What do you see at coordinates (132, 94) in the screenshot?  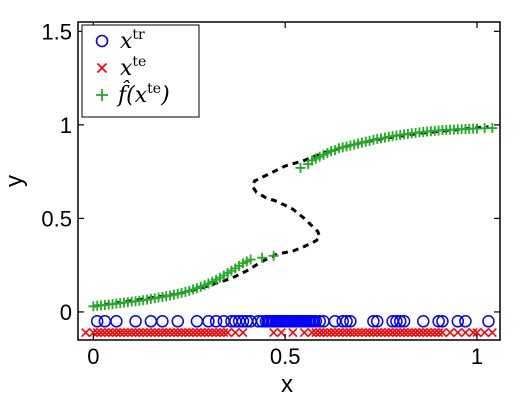 I see `legend-label-fhat-base: f̂(x` at bounding box center [132, 94].